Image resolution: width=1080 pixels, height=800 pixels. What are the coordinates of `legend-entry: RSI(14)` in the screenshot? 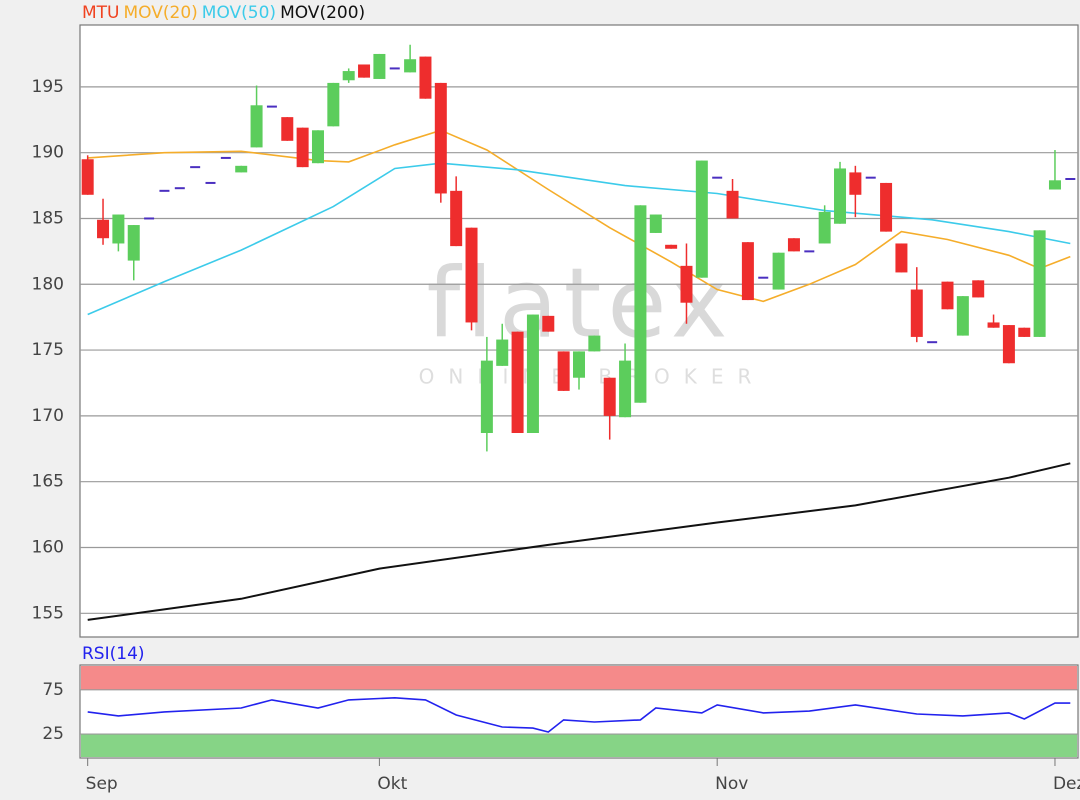 It's located at (113, 654).